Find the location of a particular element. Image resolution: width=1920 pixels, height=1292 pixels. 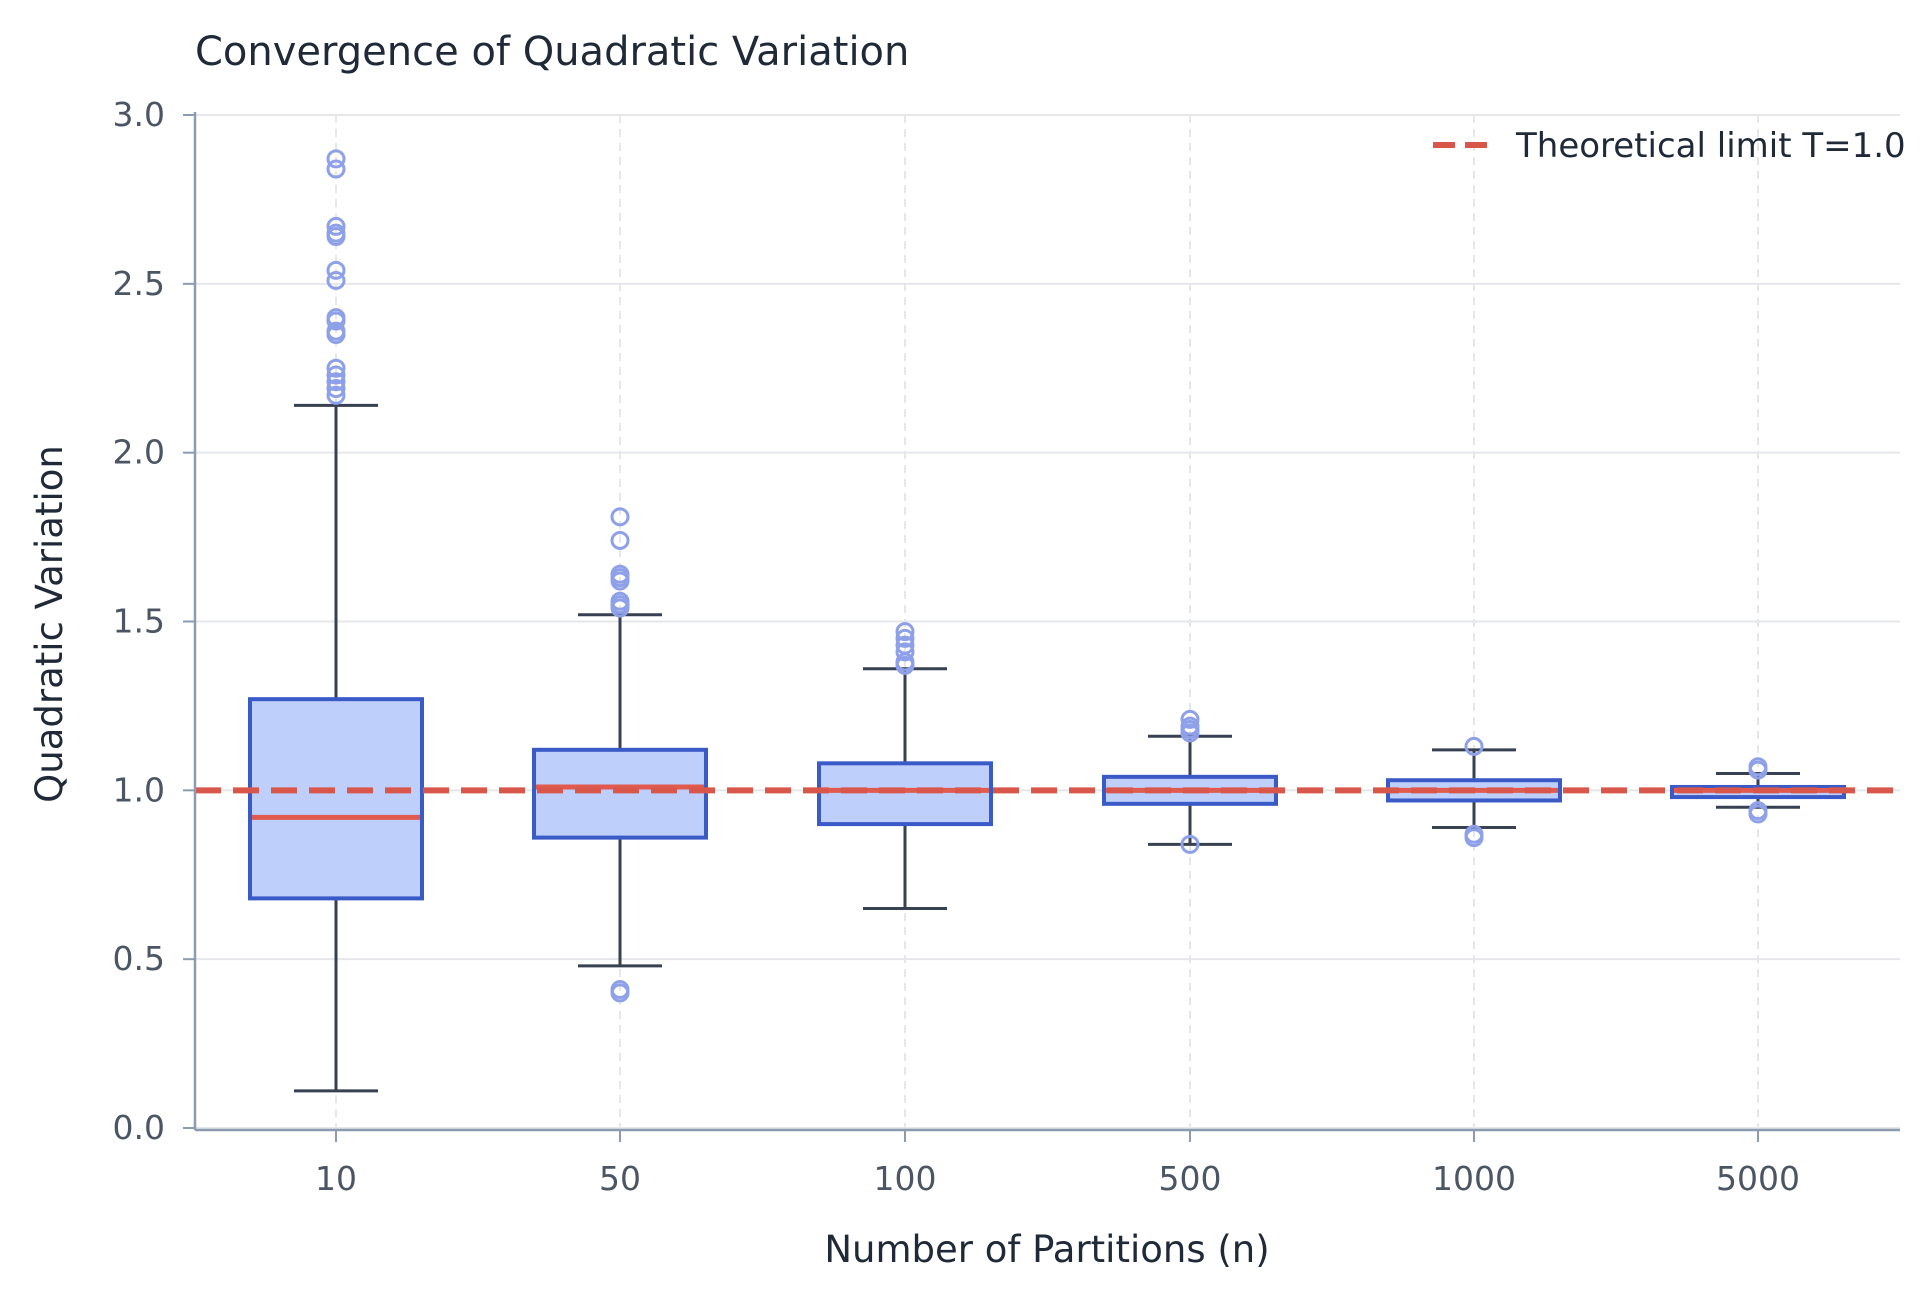

legend: Theoretical limit T=1.0 is located at coordinates (1669, 146).